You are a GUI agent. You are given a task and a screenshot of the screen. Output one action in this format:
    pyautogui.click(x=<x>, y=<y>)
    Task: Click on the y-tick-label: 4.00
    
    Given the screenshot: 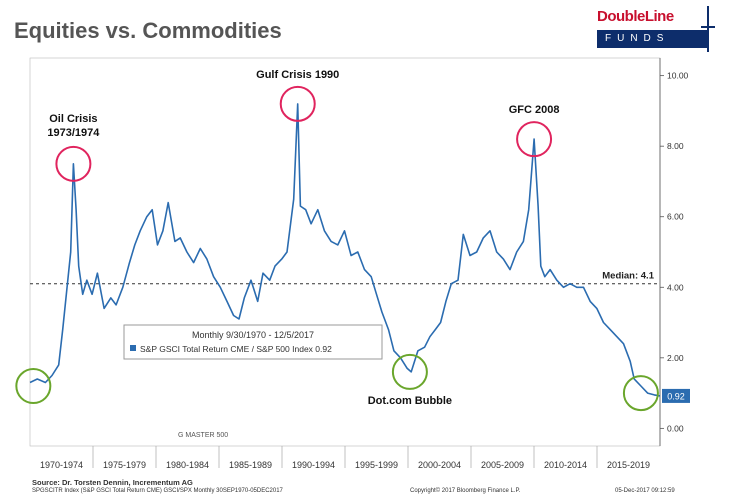 What is the action you would take?
    pyautogui.click(x=675, y=287)
    